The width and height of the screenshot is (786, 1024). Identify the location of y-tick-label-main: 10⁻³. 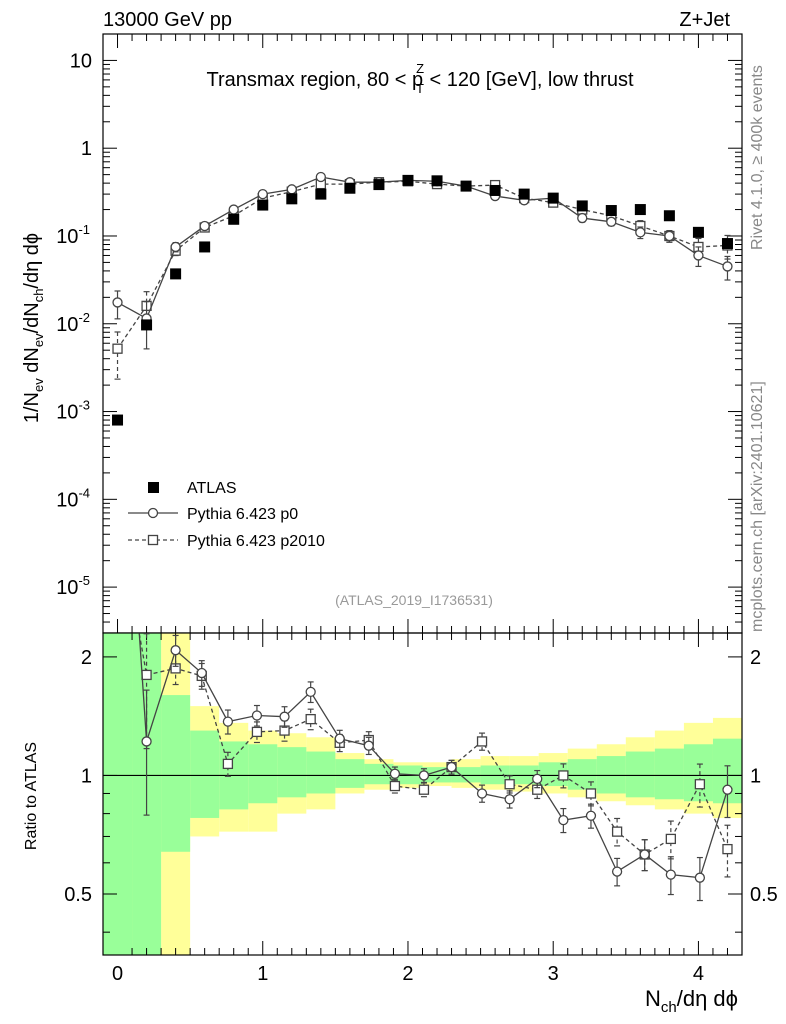
(73, 411).